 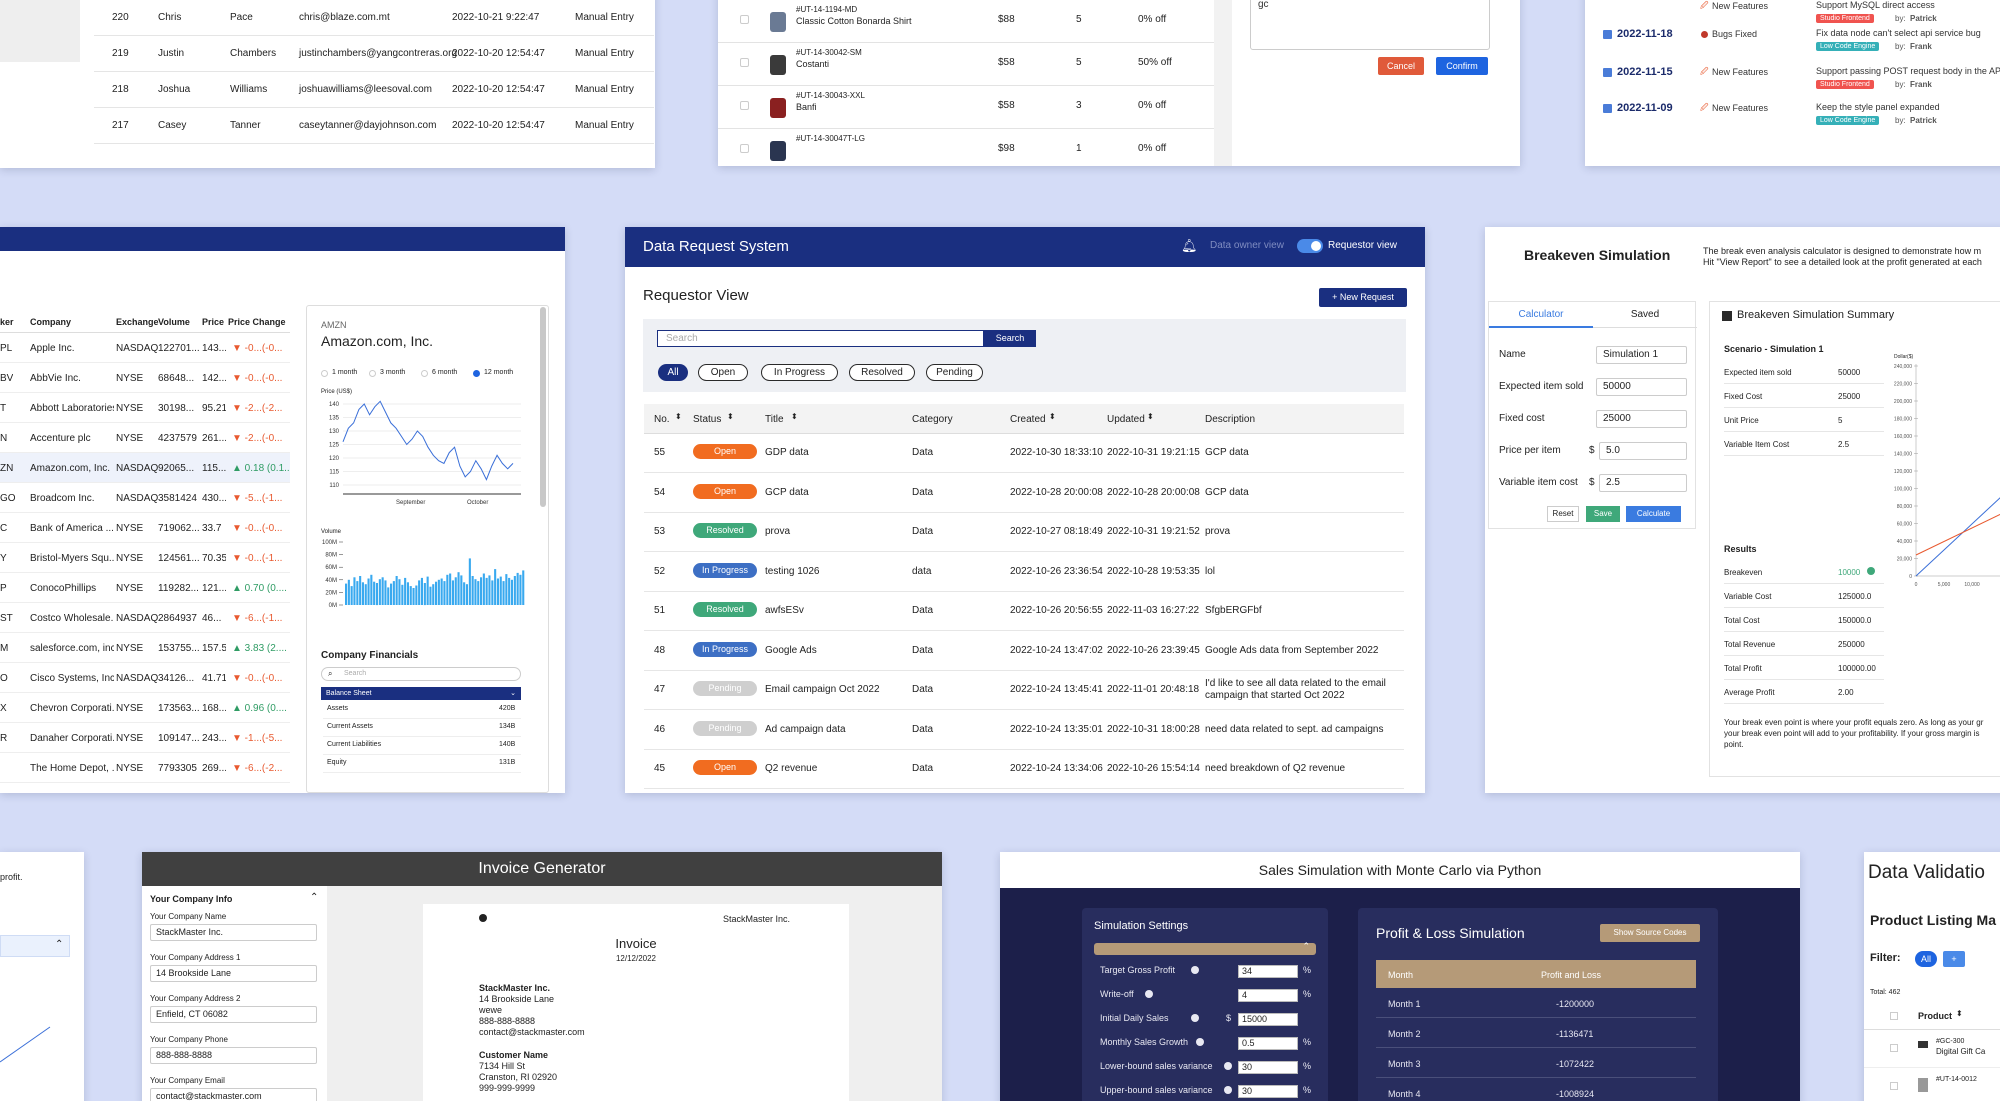 What do you see at coordinates (1643, 451) in the screenshot?
I see `field-input: 5.0` at bounding box center [1643, 451].